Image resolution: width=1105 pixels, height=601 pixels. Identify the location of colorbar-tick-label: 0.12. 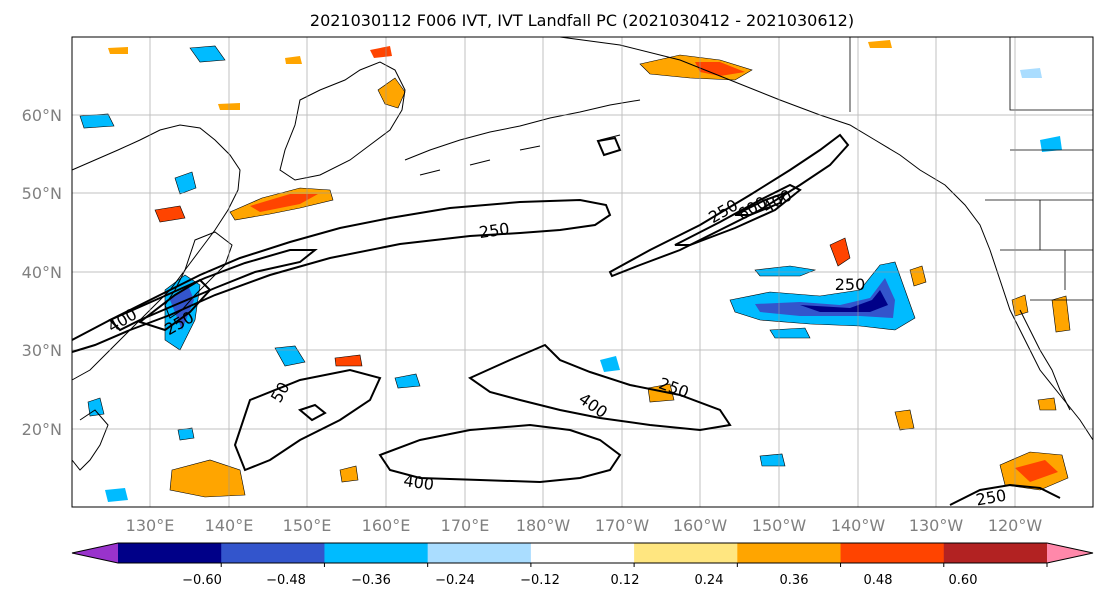
(625, 580).